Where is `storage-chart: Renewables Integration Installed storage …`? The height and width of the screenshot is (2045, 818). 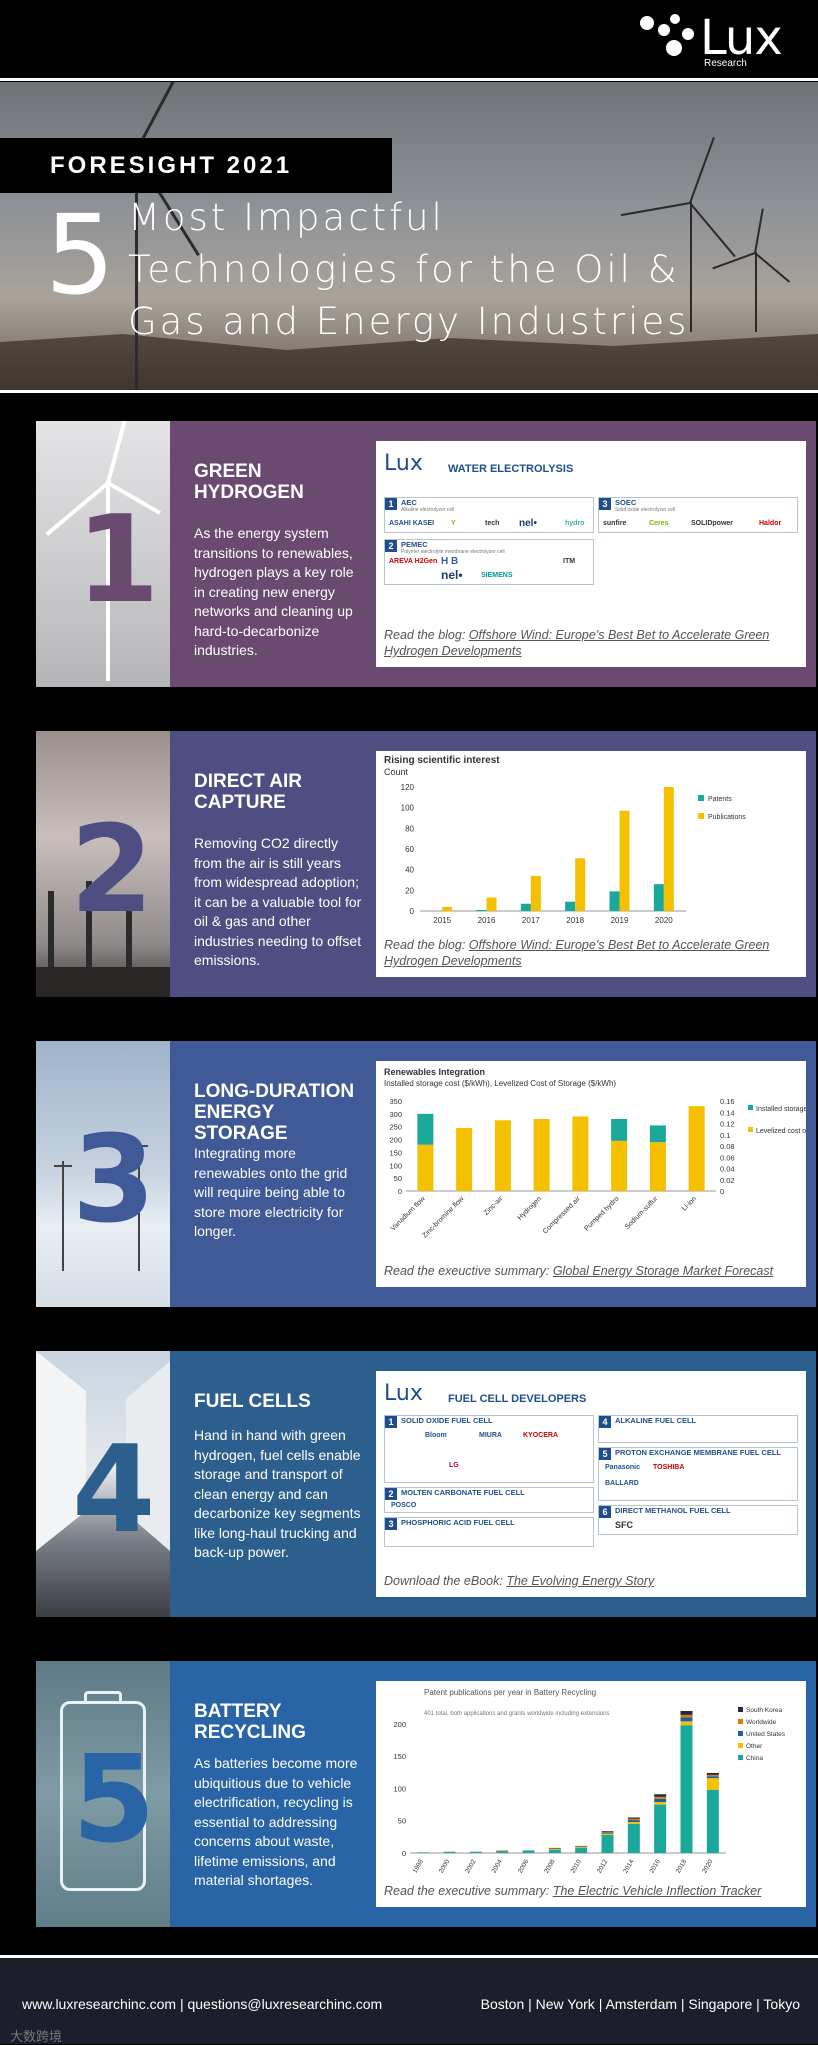 storage-chart: Renewables Integration Installed storage … is located at coordinates (601, 1153).